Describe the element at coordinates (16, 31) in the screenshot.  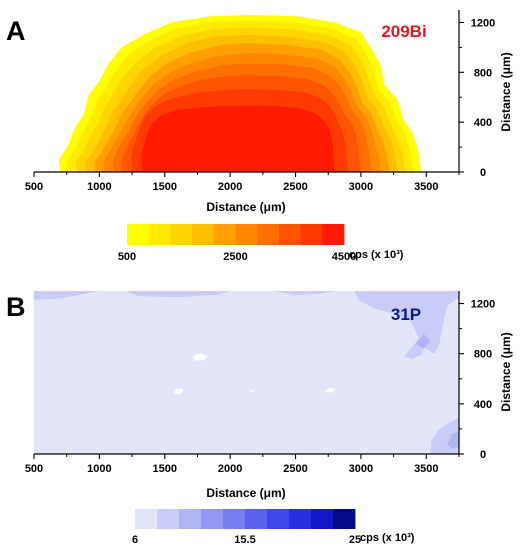
I see `panel-a-letter: A` at that location.